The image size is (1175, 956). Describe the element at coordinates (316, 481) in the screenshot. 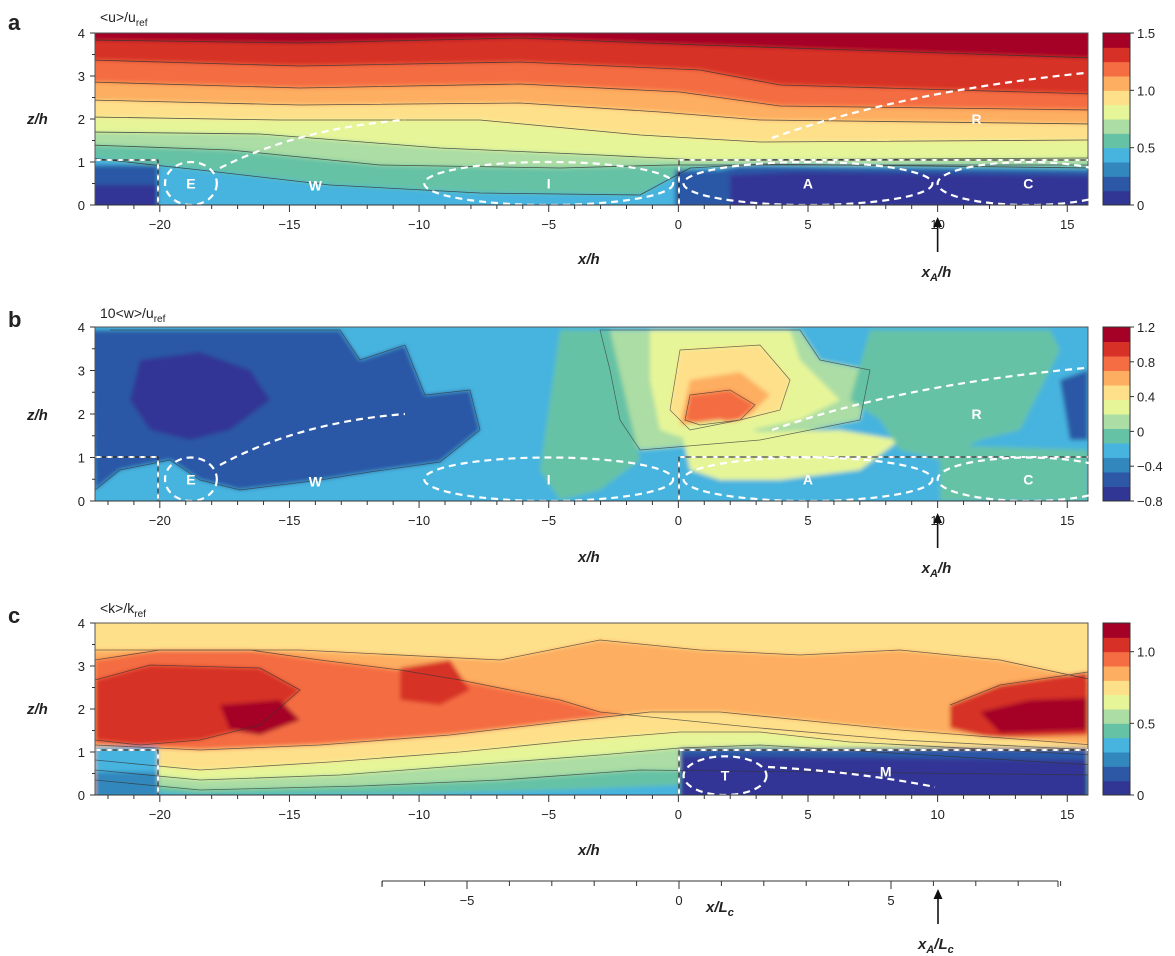

I see `region-label: W` at that location.